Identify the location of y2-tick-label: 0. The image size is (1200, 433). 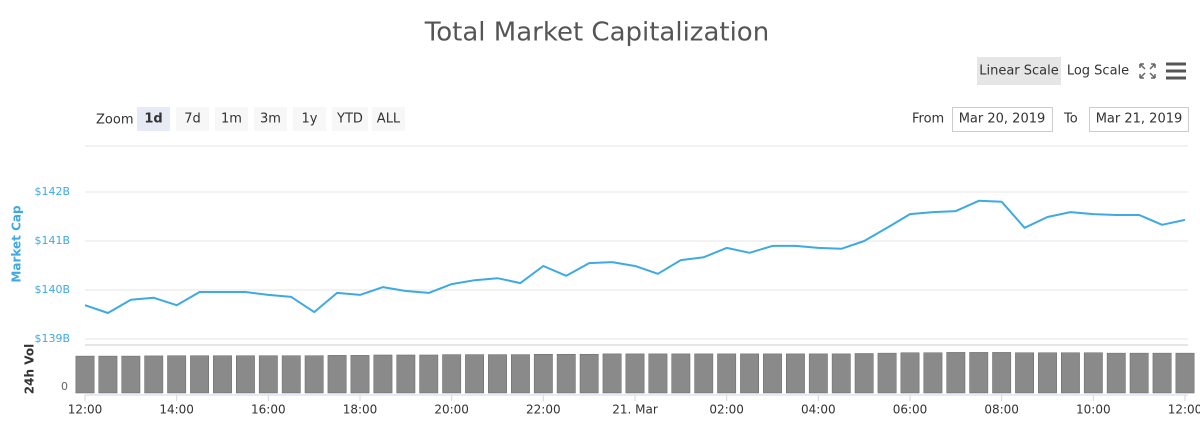
(64, 386).